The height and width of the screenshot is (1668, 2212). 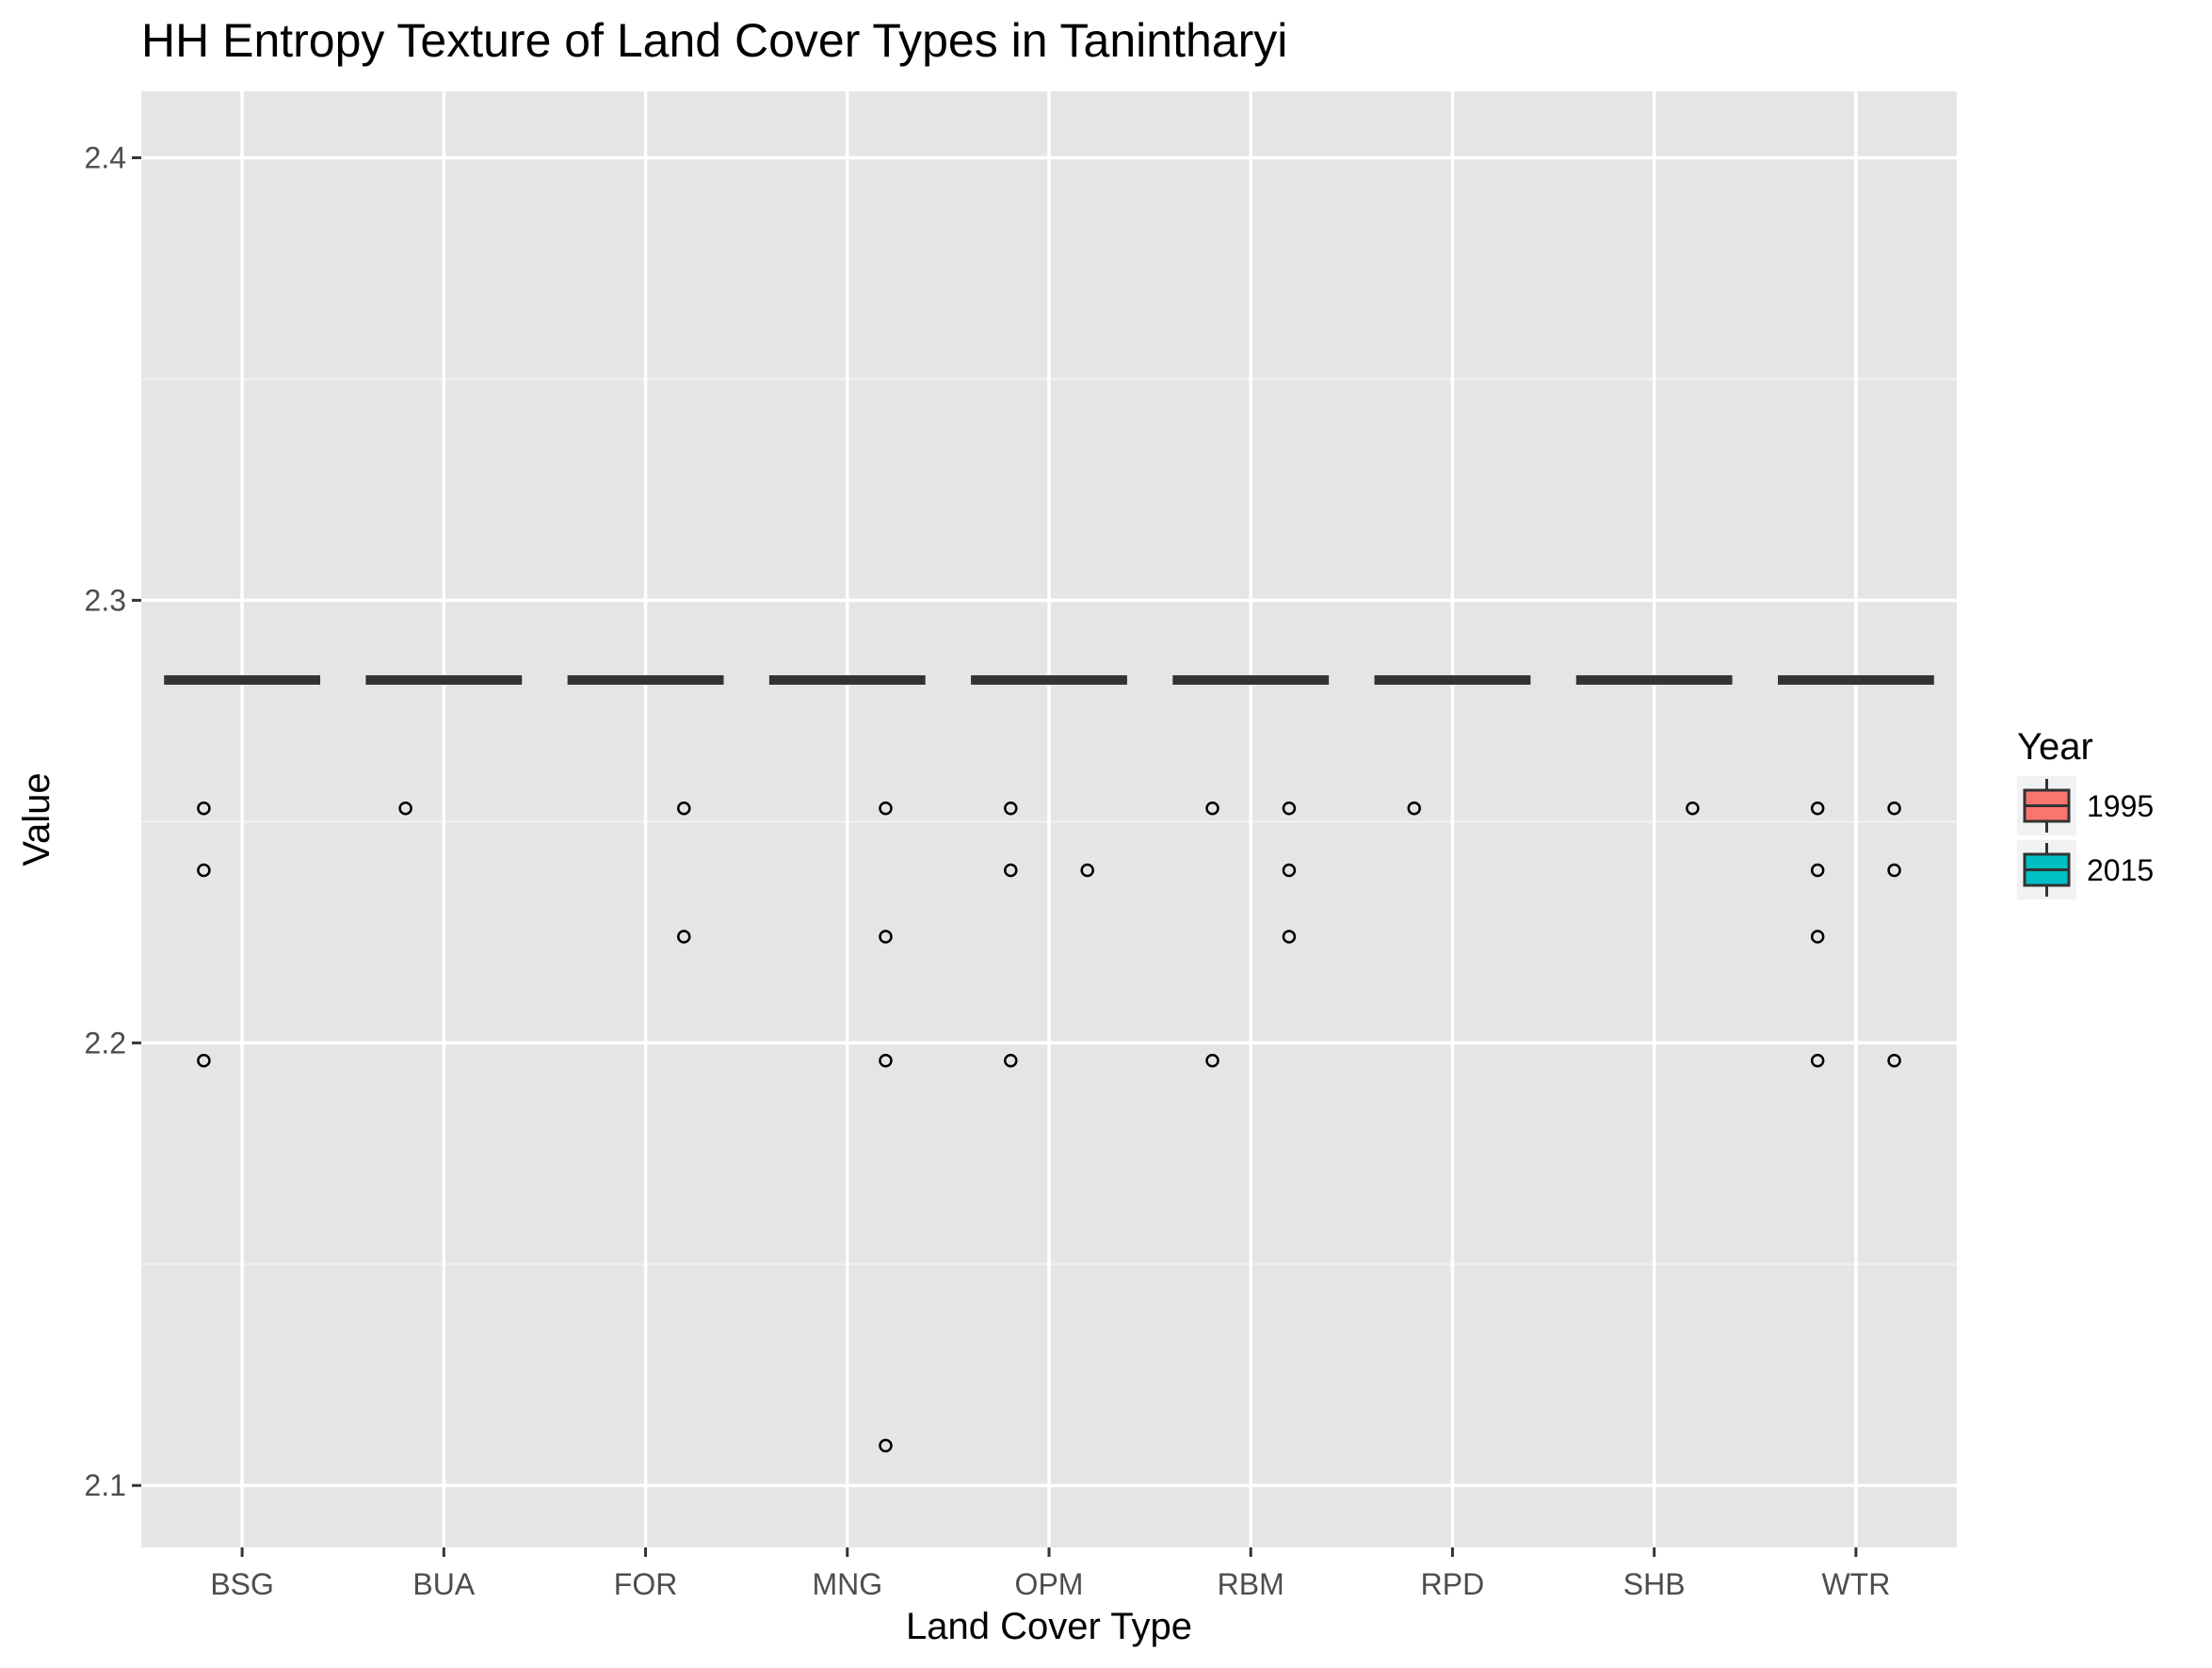 What do you see at coordinates (105, 1043) in the screenshot?
I see `y-tick-label: 2.2` at bounding box center [105, 1043].